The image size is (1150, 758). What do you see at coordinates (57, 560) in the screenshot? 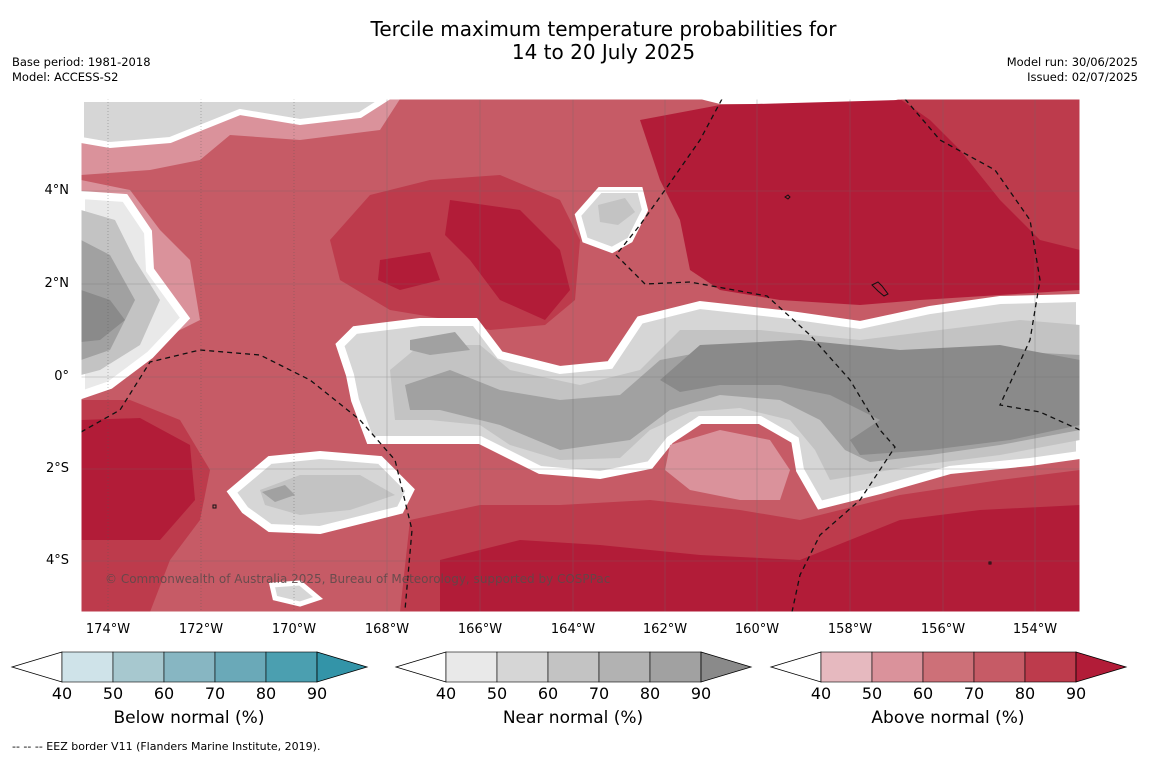
I see `lat-label: 4°S` at bounding box center [57, 560].